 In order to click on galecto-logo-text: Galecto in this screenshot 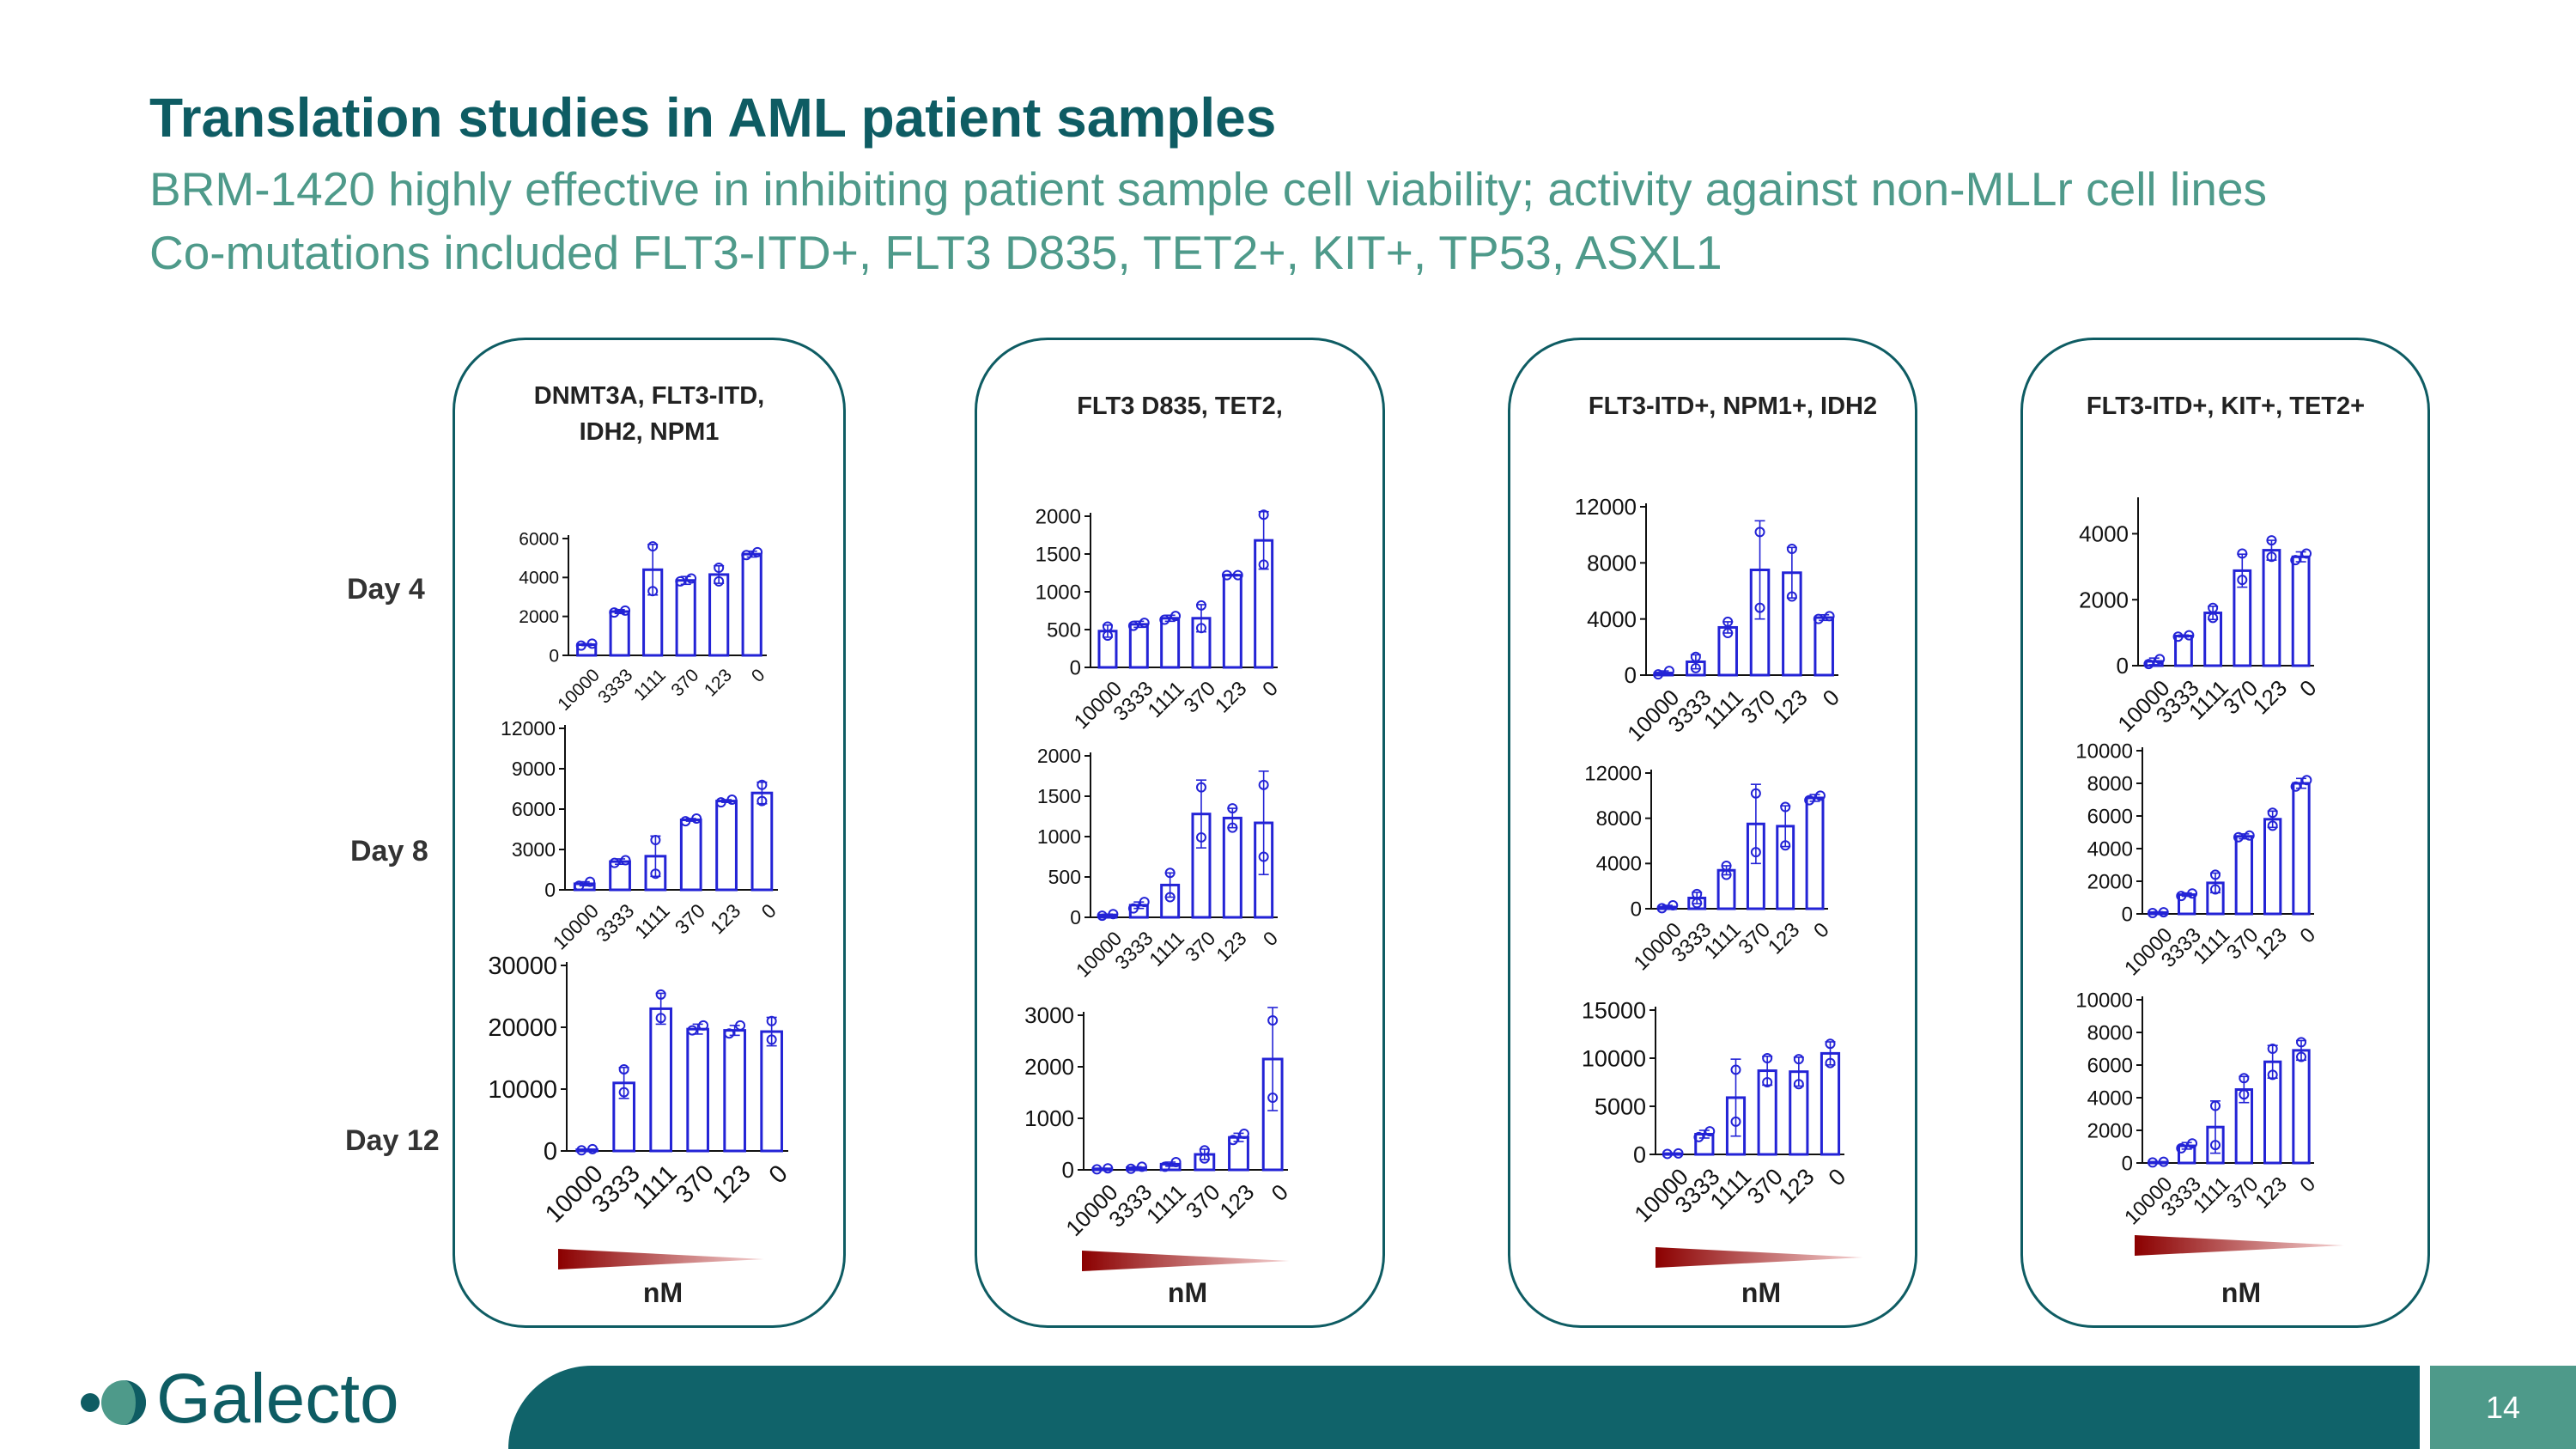, I will do `click(278, 1399)`.